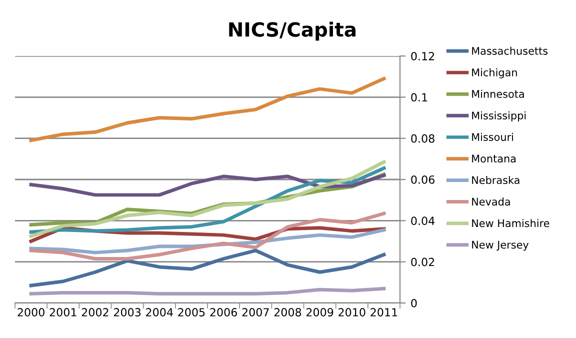  Describe the element at coordinates (320, 312) in the screenshot. I see `x-tick-label: 2009` at that location.